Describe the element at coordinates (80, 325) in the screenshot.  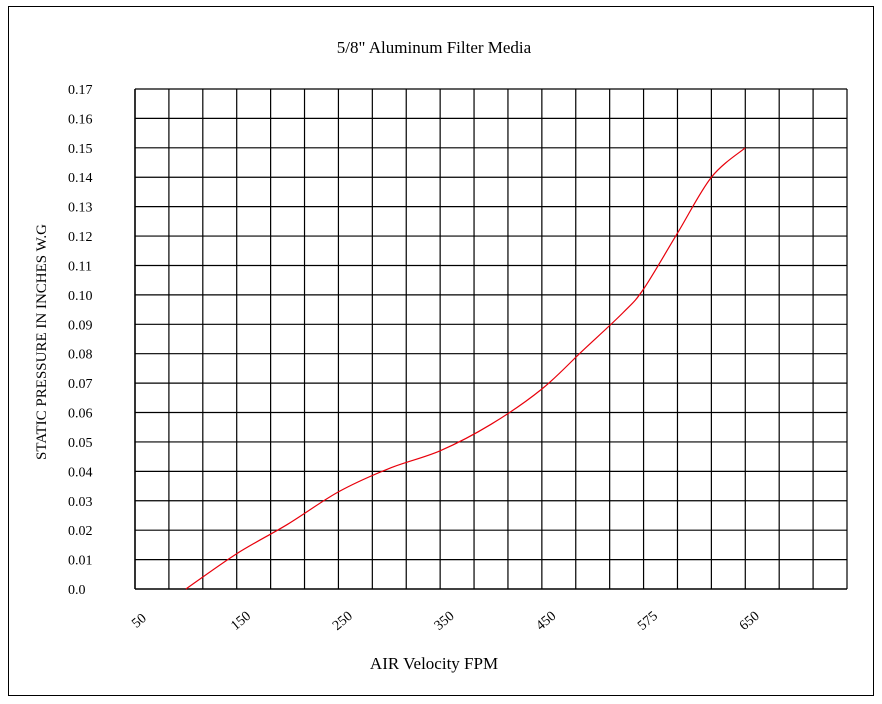
I see `y-tick-label: 0.09` at that location.